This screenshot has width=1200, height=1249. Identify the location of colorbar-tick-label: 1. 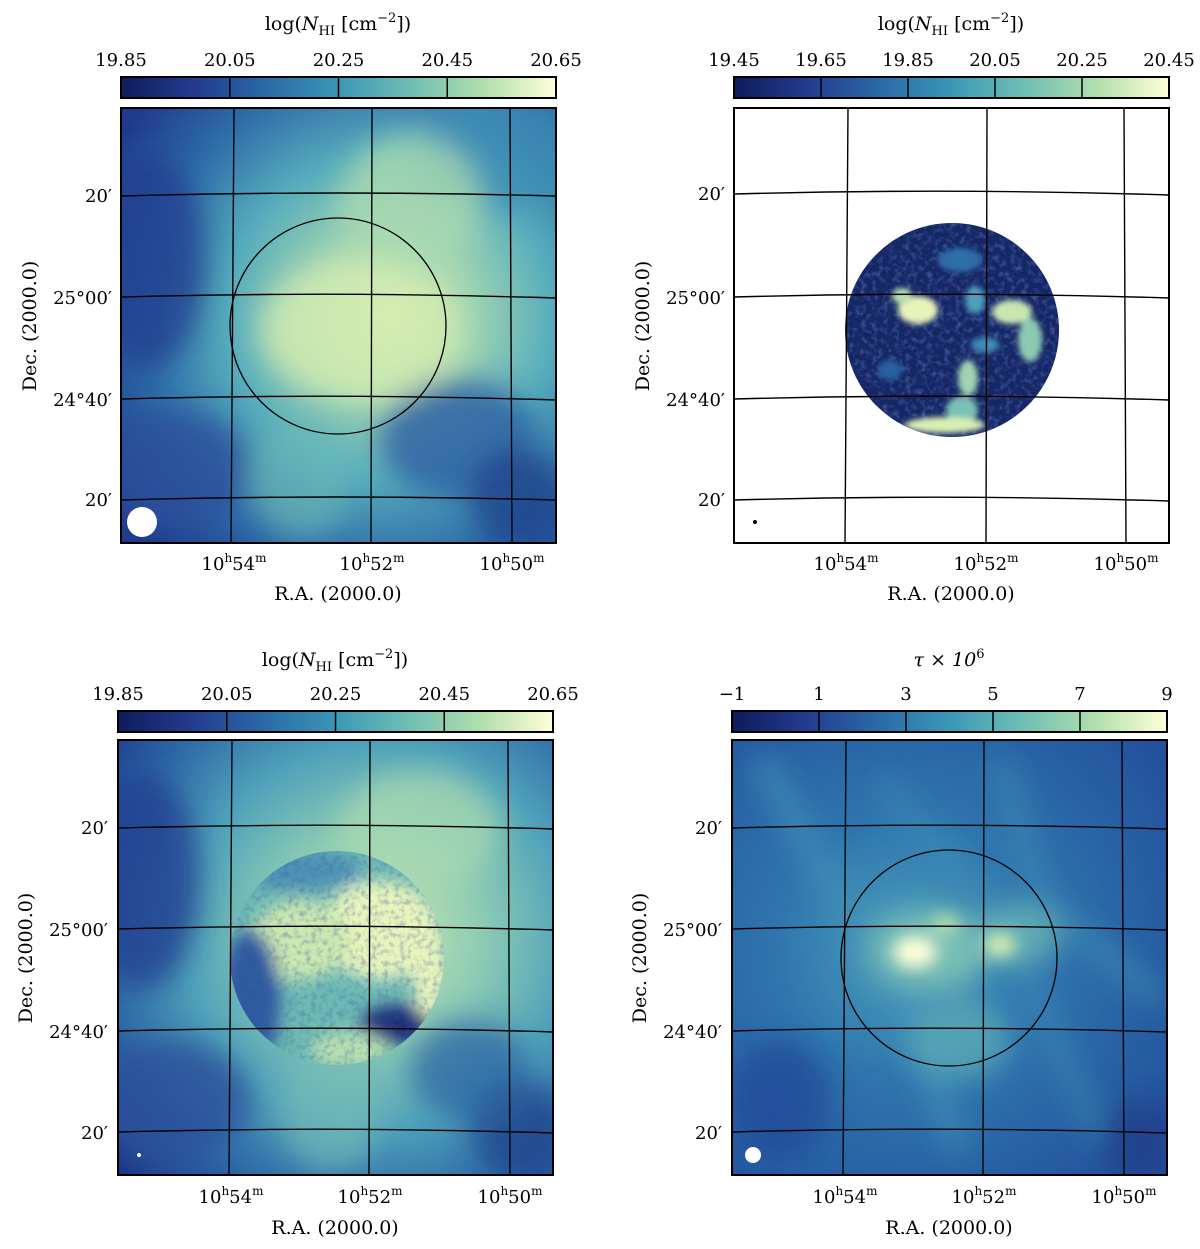
(818, 694).